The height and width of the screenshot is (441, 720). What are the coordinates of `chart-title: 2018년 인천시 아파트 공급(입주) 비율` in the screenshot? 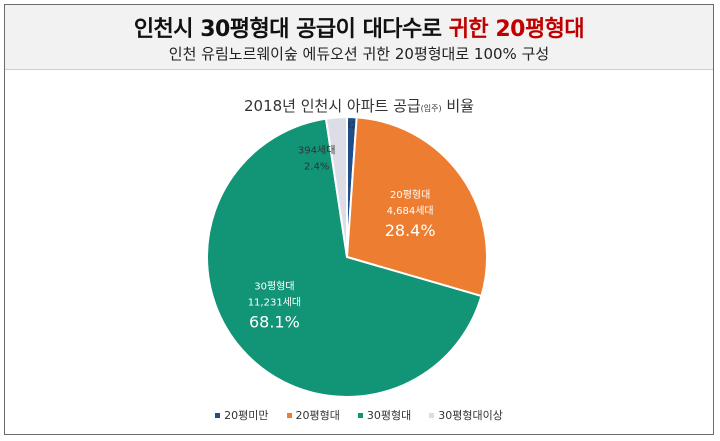 It's located at (359, 105).